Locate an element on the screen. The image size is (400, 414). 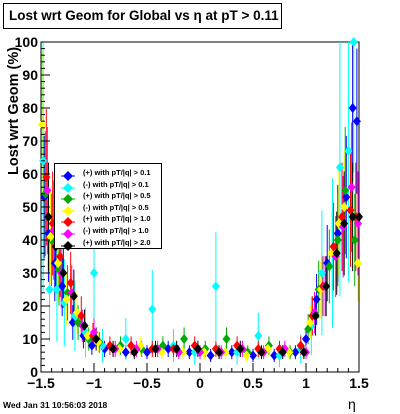
y-tick-label: 30 is located at coordinates (30, 273).